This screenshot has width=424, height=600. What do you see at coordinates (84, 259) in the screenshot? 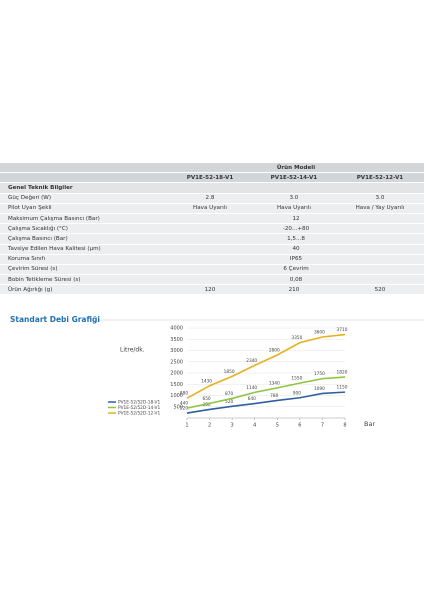
I see `row-label: Koruma Sınıfı` at bounding box center [84, 259].